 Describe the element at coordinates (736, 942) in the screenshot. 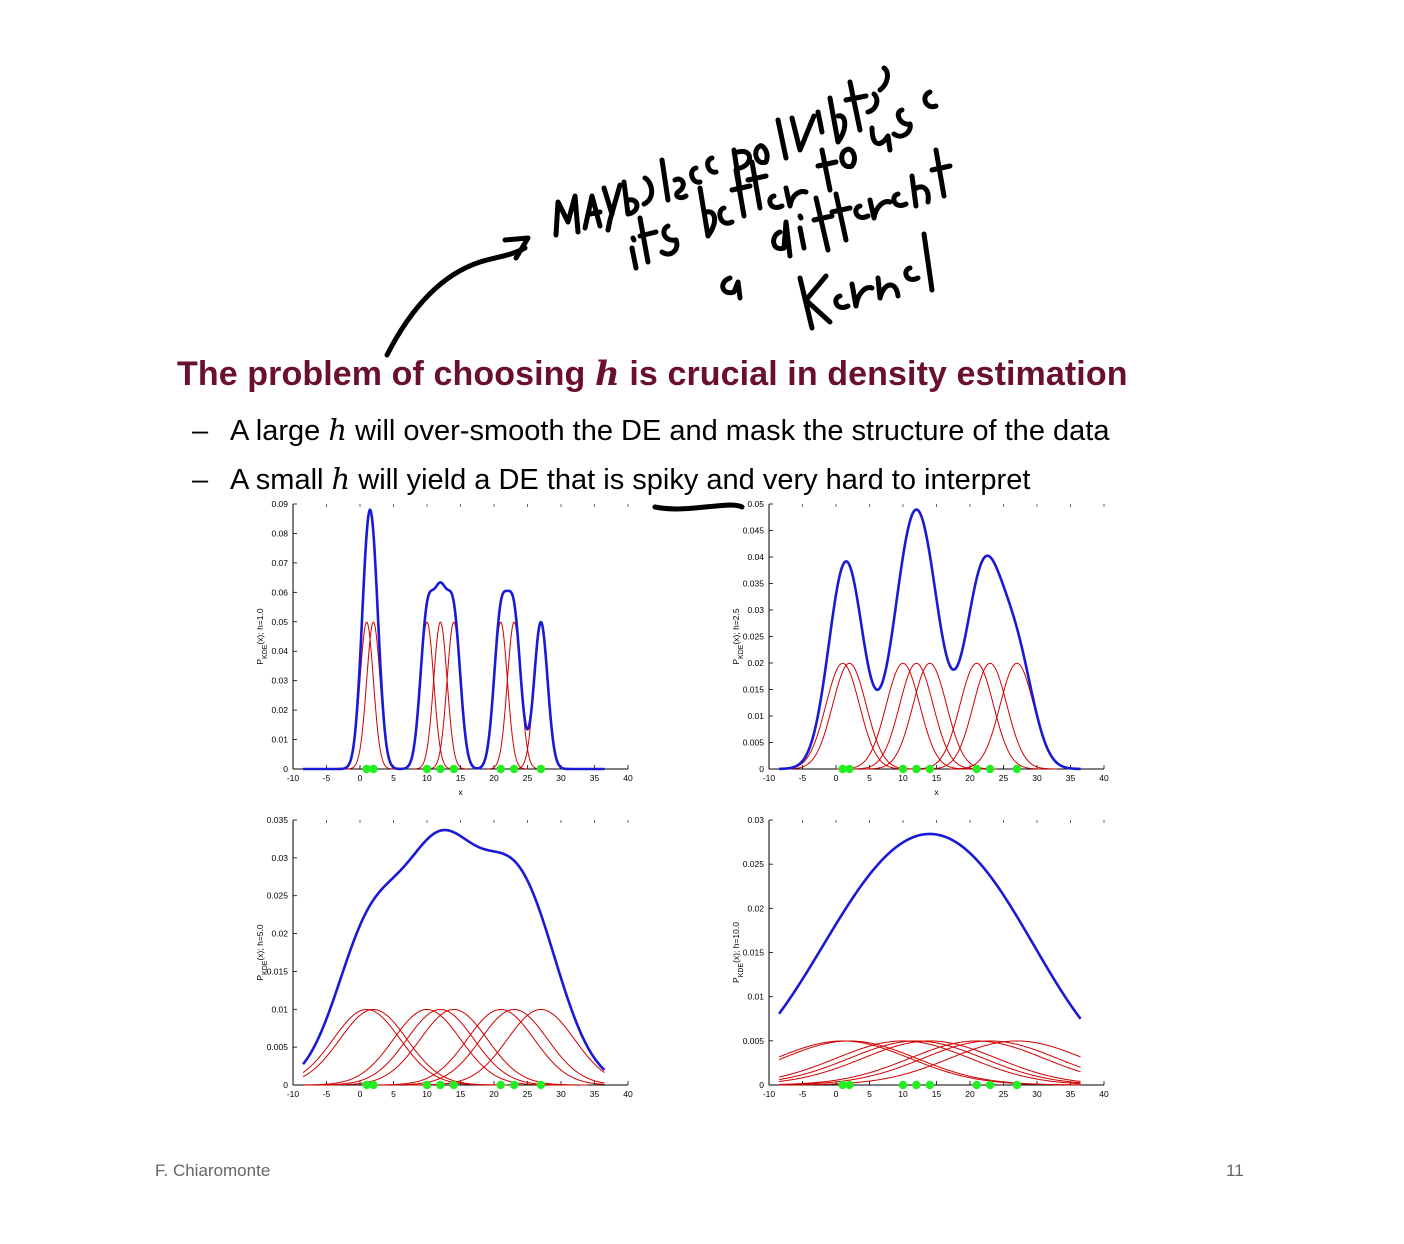

I see `y-label-rest: (x); h=10.0` at that location.